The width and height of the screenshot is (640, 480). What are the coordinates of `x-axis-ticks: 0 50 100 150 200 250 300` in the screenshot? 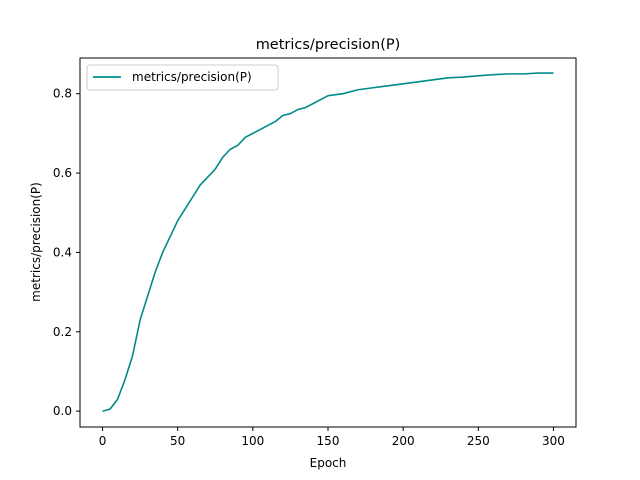 It's located at (332, 437).